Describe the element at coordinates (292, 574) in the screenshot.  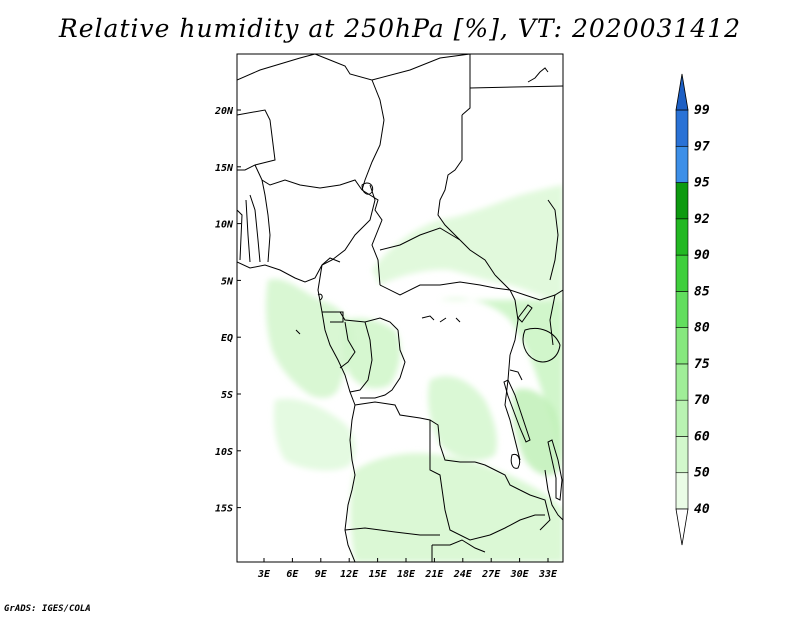
I see `lon-tick-label: 6E` at that location.